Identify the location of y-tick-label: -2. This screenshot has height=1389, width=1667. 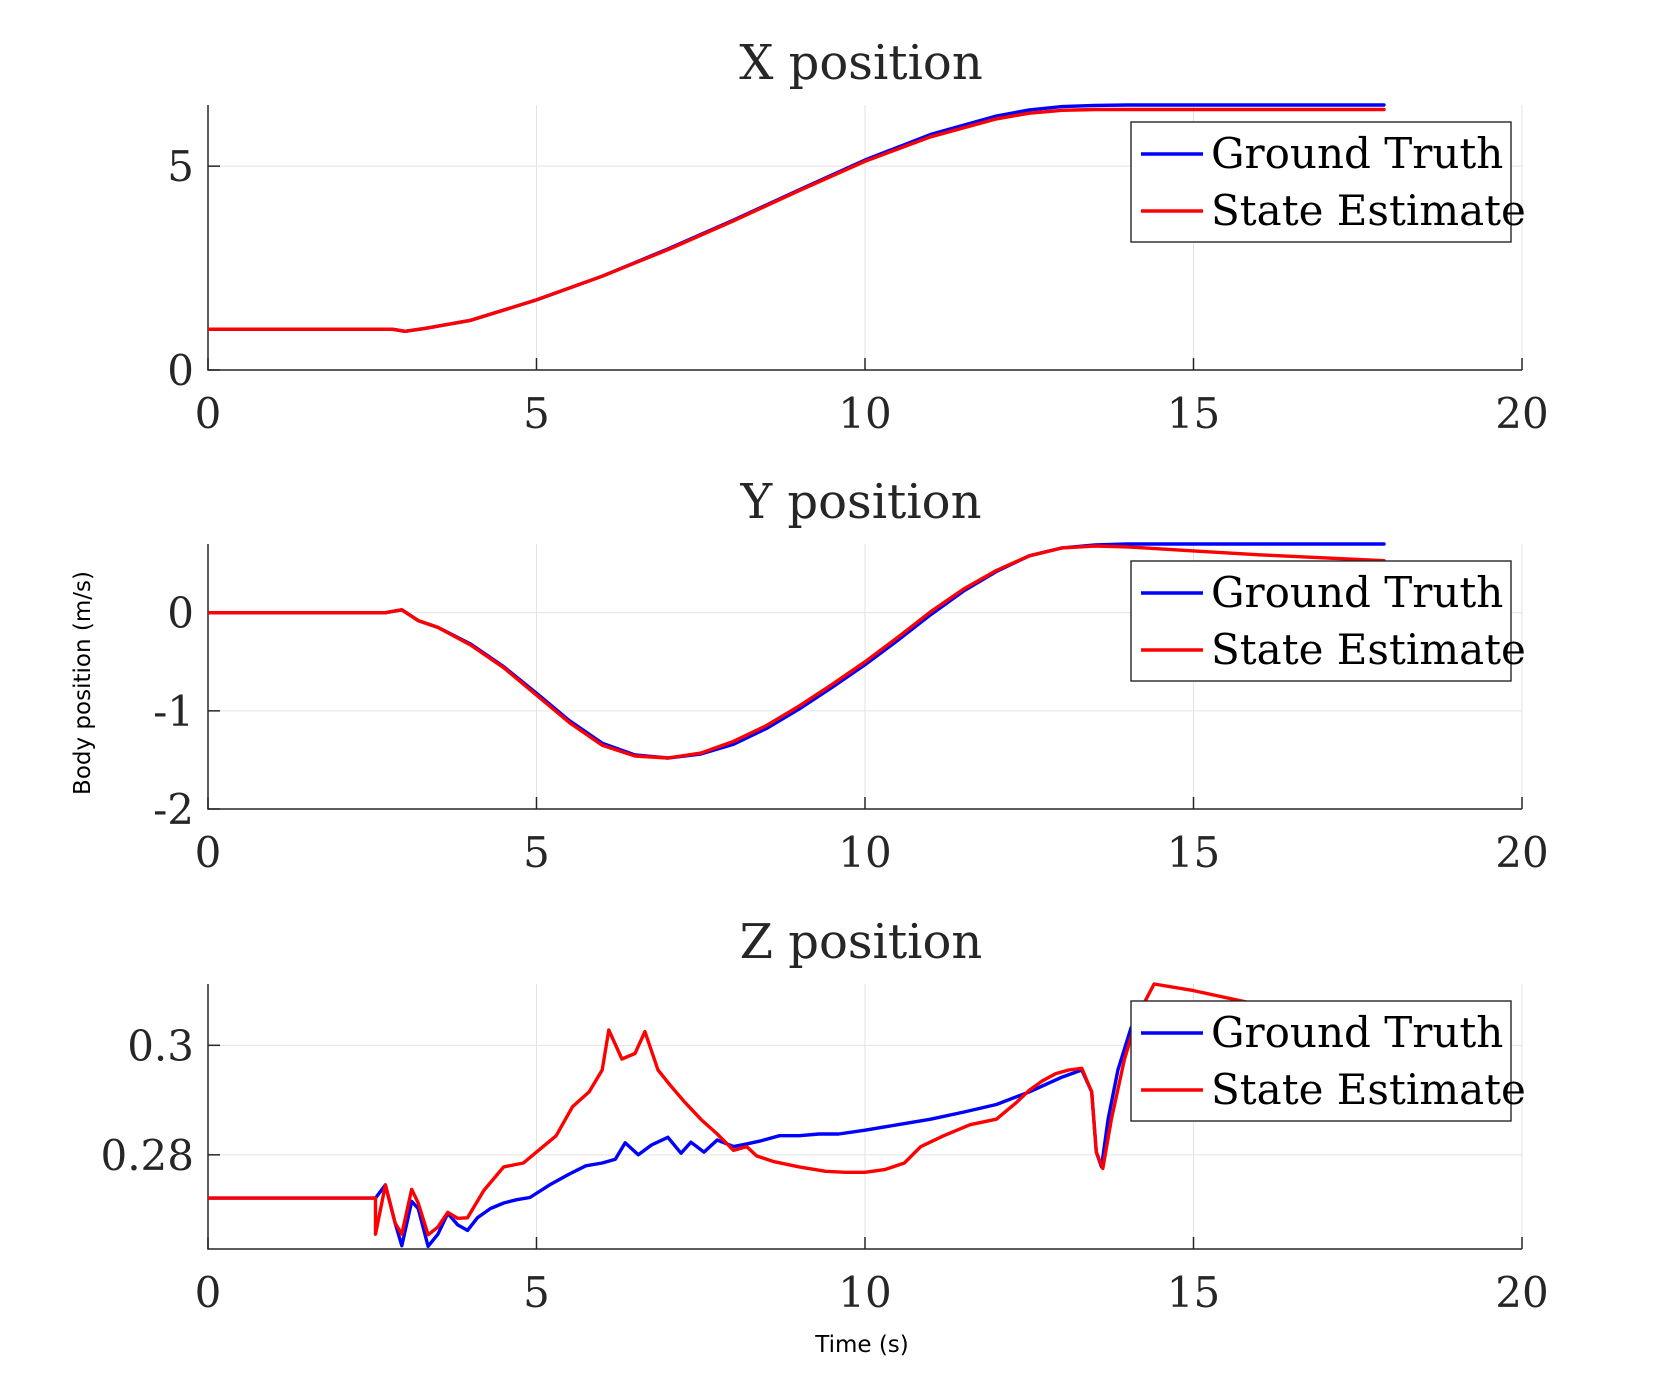
(173, 809).